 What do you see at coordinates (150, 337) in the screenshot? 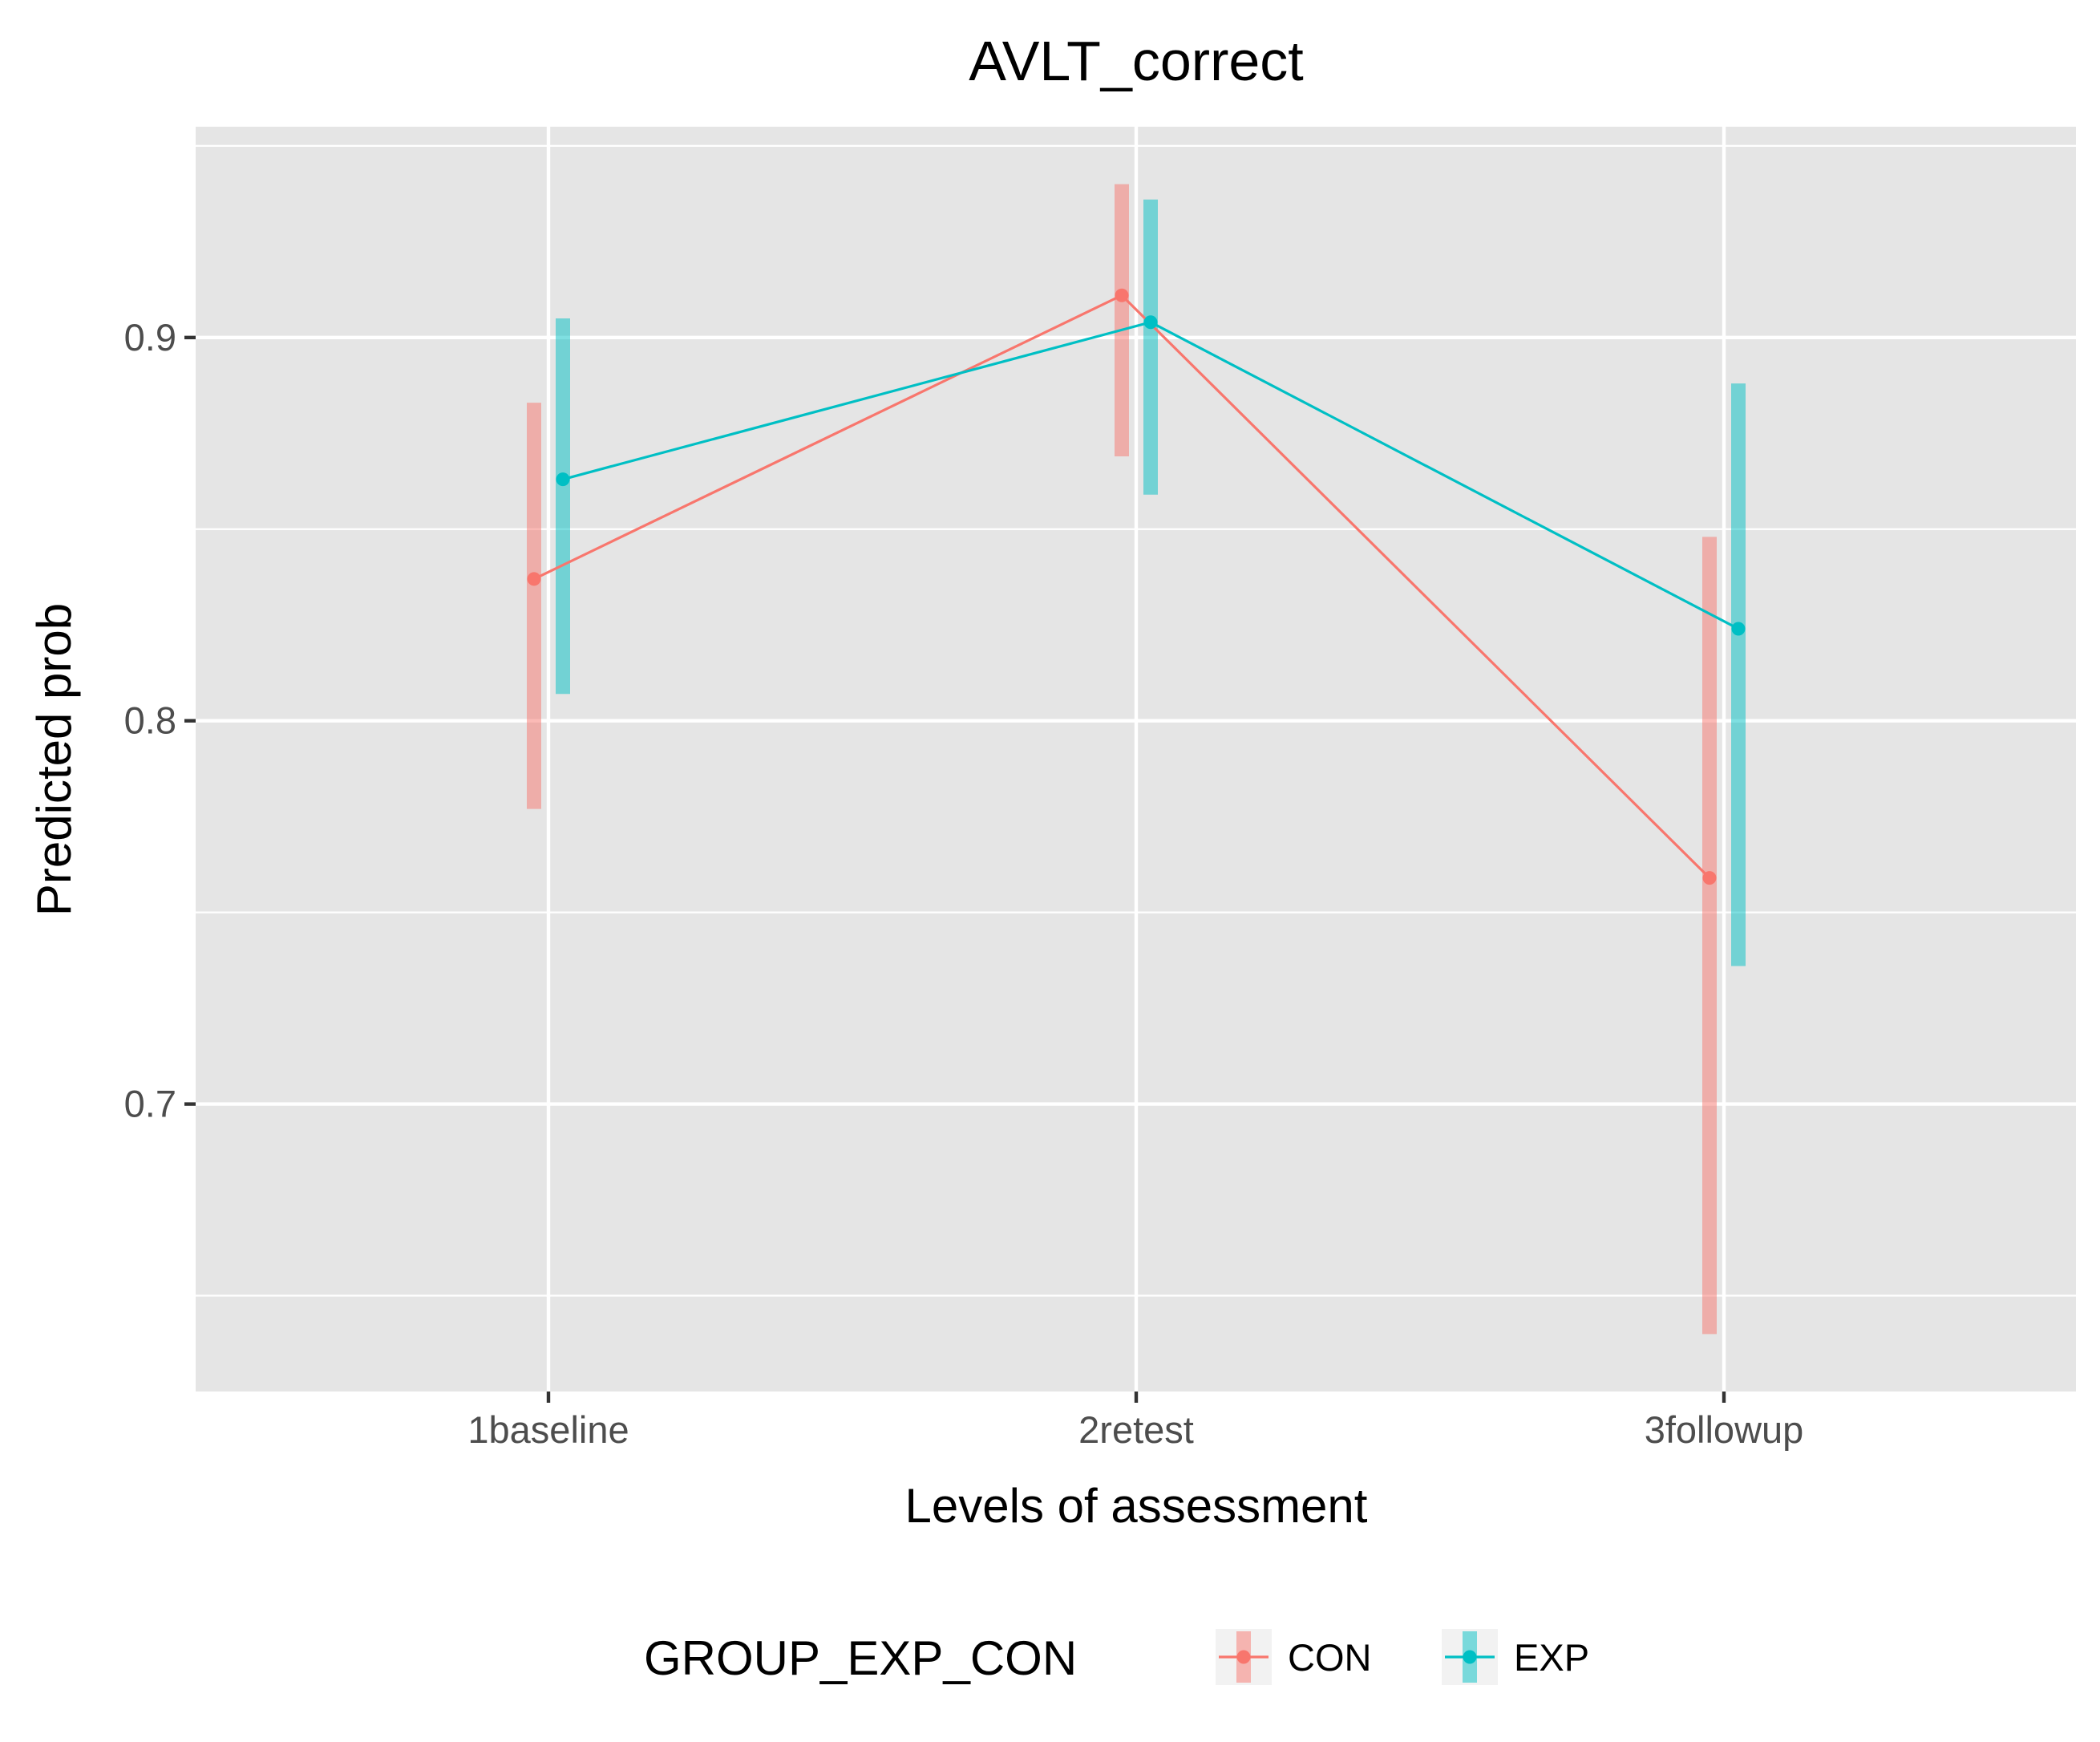
I see `y-tick-label: 0.9` at bounding box center [150, 337].